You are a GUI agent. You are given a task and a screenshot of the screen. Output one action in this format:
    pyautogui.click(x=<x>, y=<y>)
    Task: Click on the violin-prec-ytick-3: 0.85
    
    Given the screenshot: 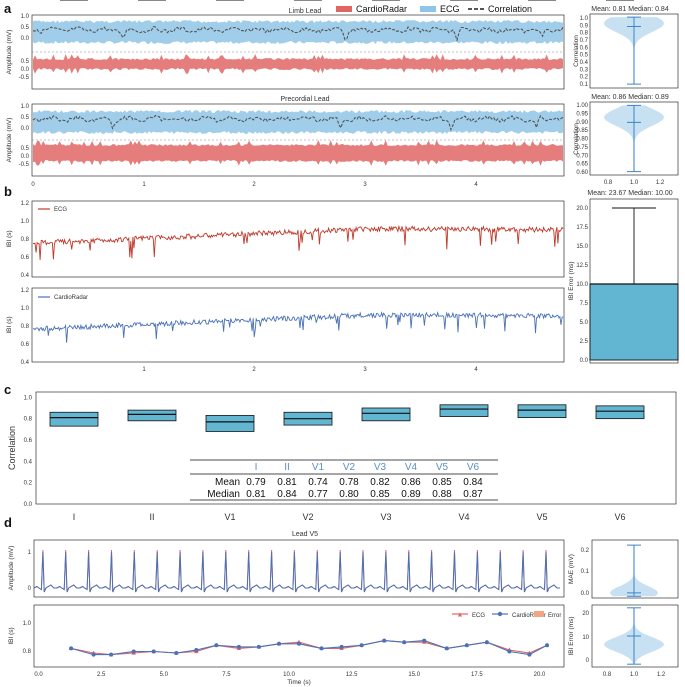 What is the action you would take?
    pyautogui.click(x=582, y=131)
    